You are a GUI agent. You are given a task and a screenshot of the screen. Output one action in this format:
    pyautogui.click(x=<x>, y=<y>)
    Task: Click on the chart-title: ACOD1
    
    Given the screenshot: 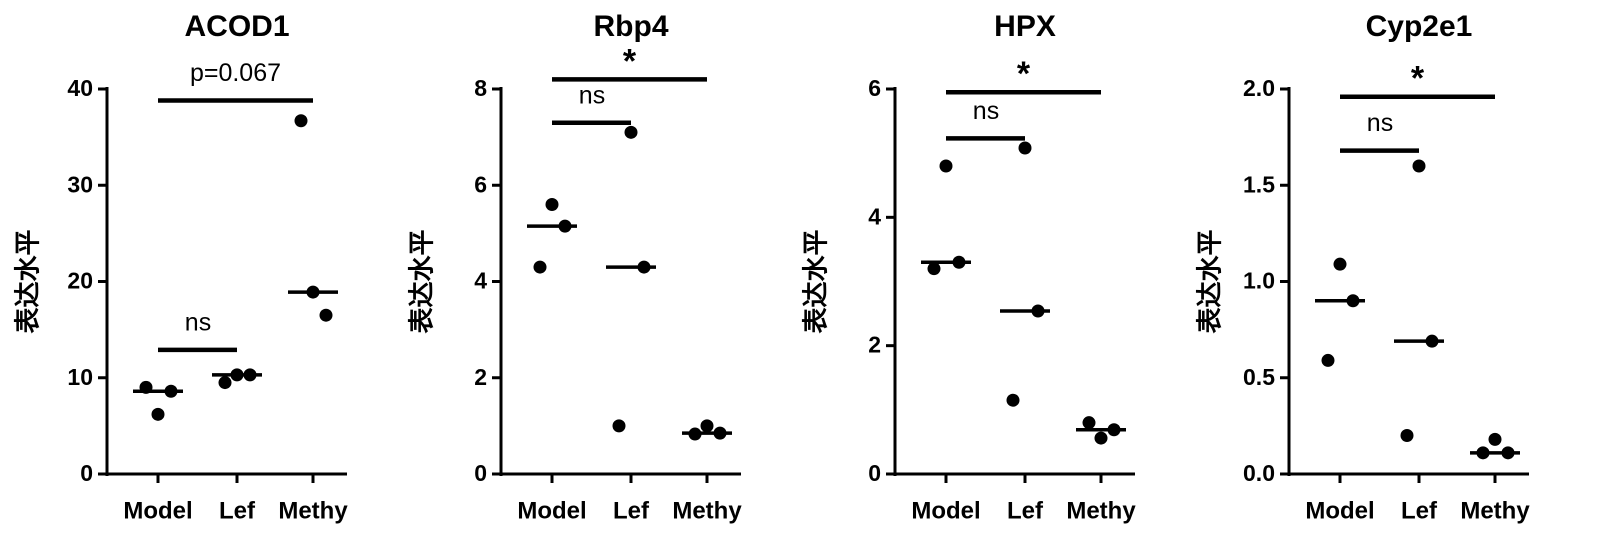 What is the action you would take?
    pyautogui.click(x=236, y=26)
    